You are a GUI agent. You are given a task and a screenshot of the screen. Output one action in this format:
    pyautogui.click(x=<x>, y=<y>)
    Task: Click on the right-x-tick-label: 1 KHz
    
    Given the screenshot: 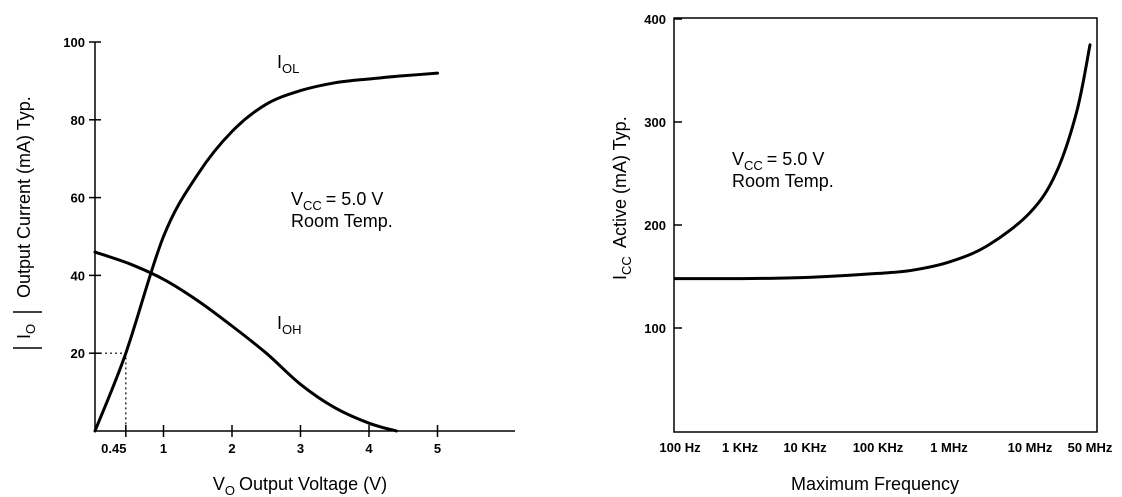 What is the action you would take?
    pyautogui.click(x=740, y=447)
    